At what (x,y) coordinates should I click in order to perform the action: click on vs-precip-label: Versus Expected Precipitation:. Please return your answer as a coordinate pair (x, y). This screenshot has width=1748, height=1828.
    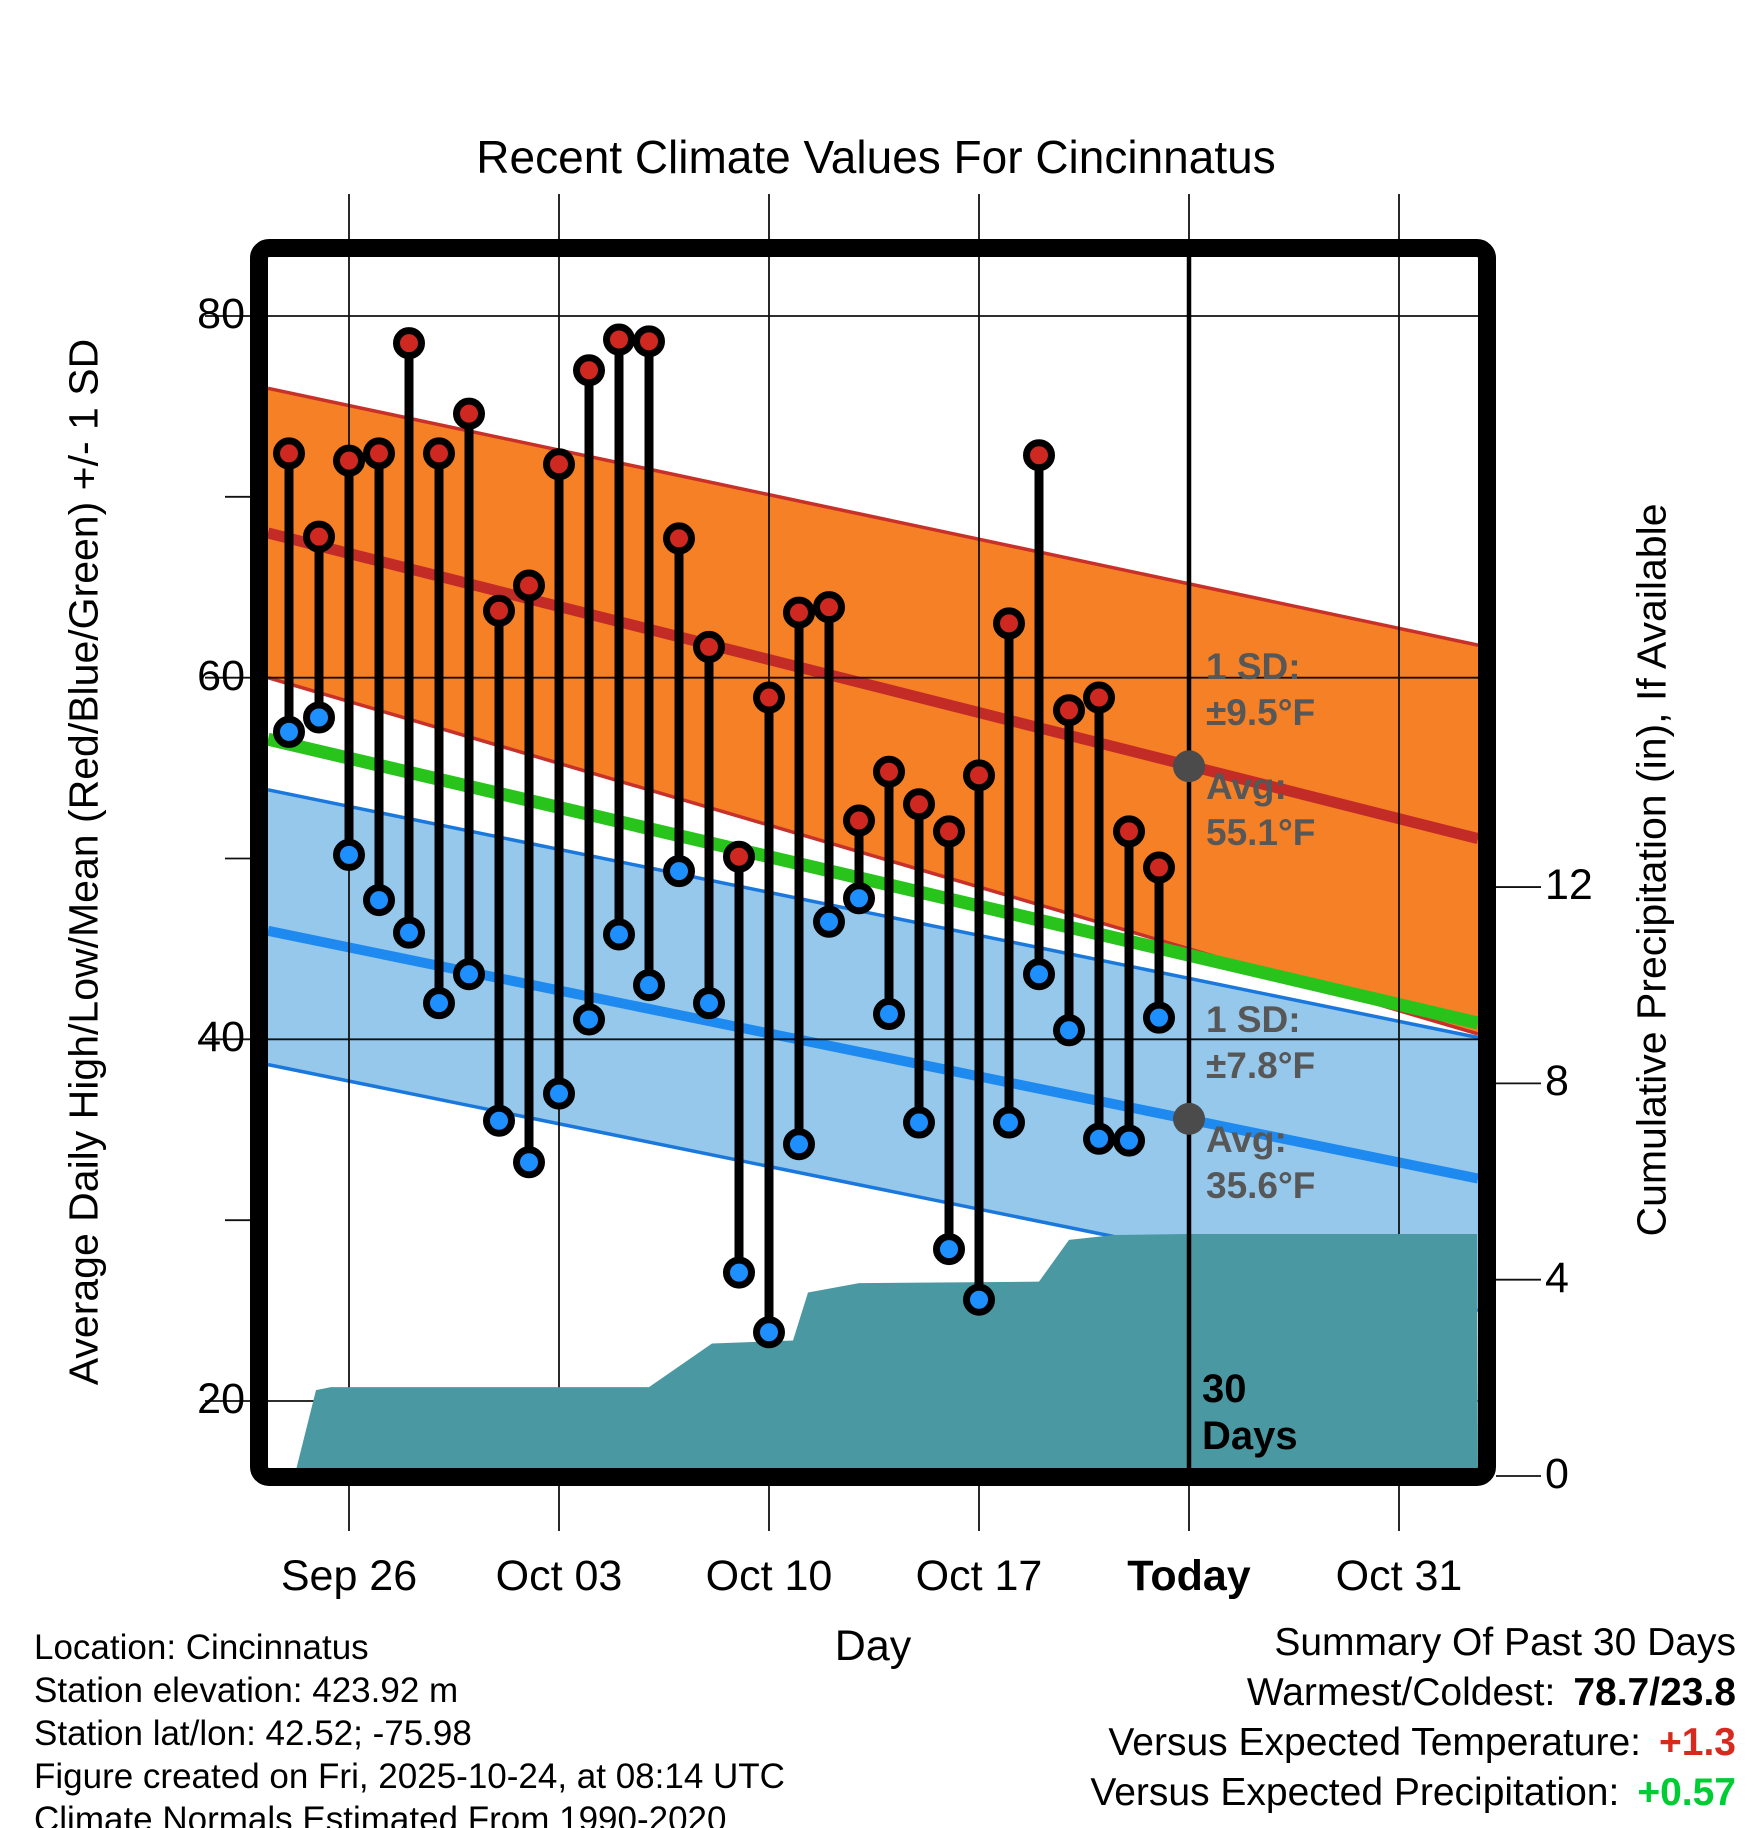
    Looking at the image, I should click on (1355, 1792).